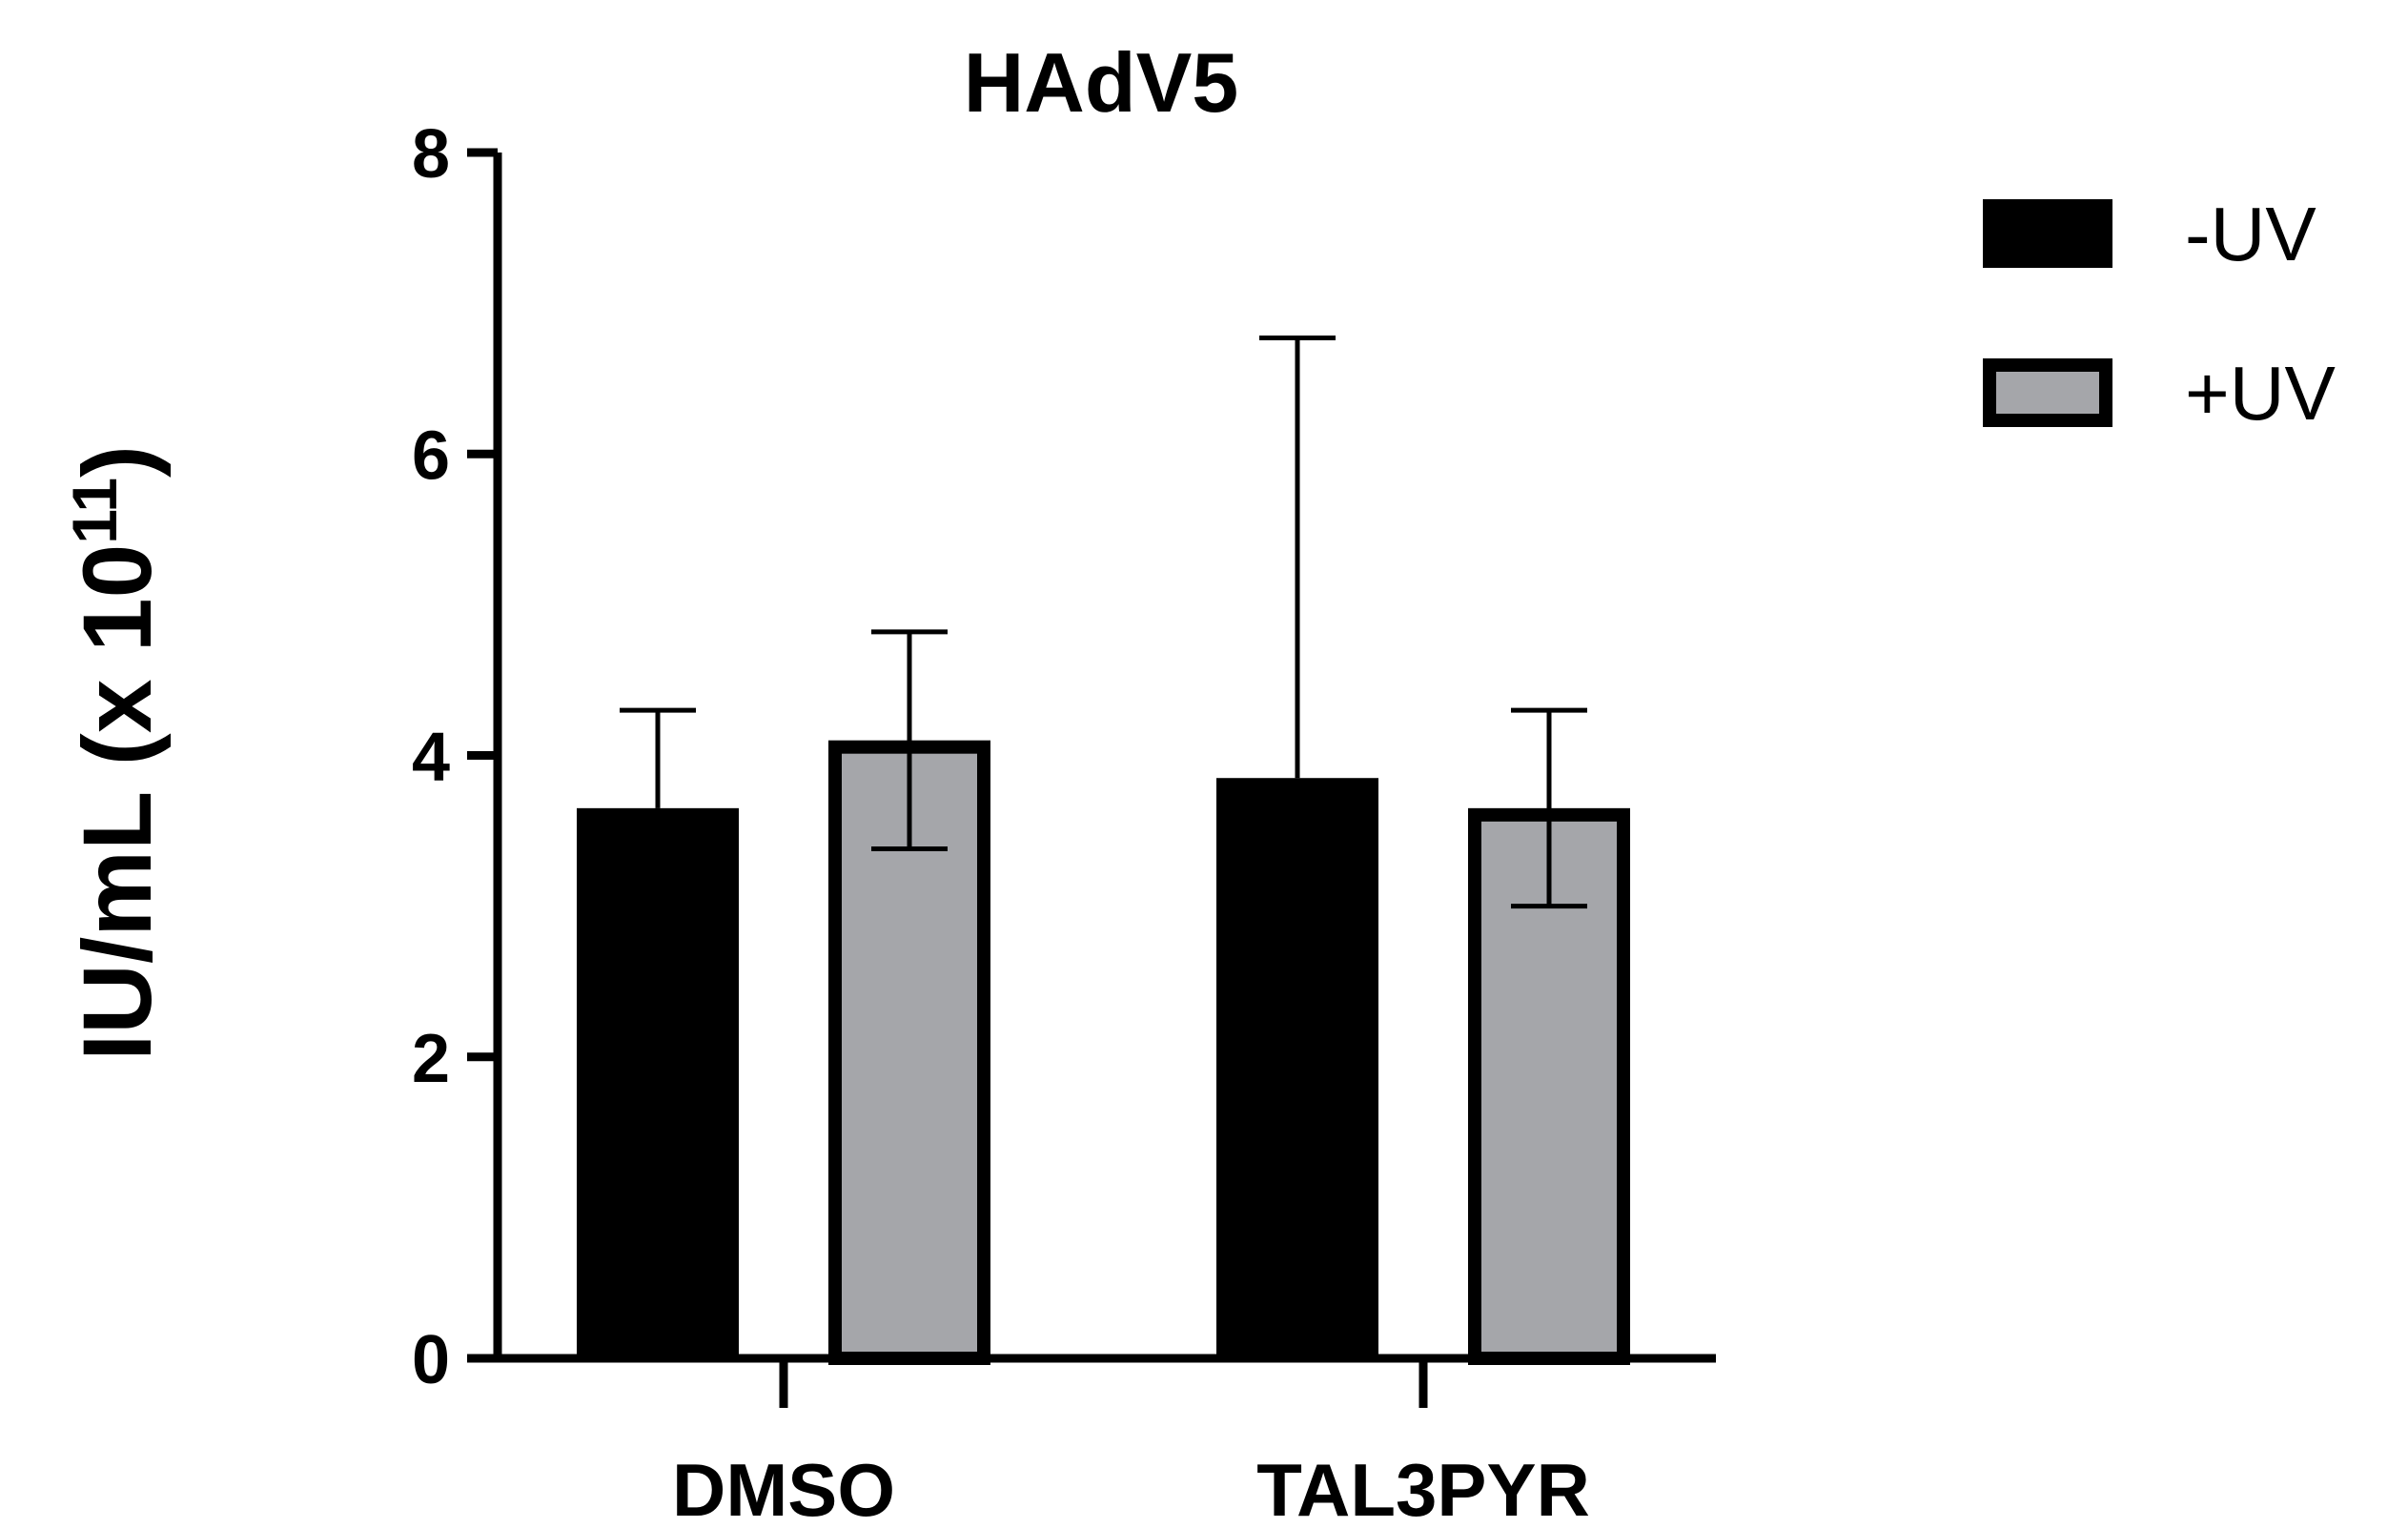 The height and width of the screenshot is (1528, 2408). I want to click on legend-swatch-minus-uv, so click(2047, 233).